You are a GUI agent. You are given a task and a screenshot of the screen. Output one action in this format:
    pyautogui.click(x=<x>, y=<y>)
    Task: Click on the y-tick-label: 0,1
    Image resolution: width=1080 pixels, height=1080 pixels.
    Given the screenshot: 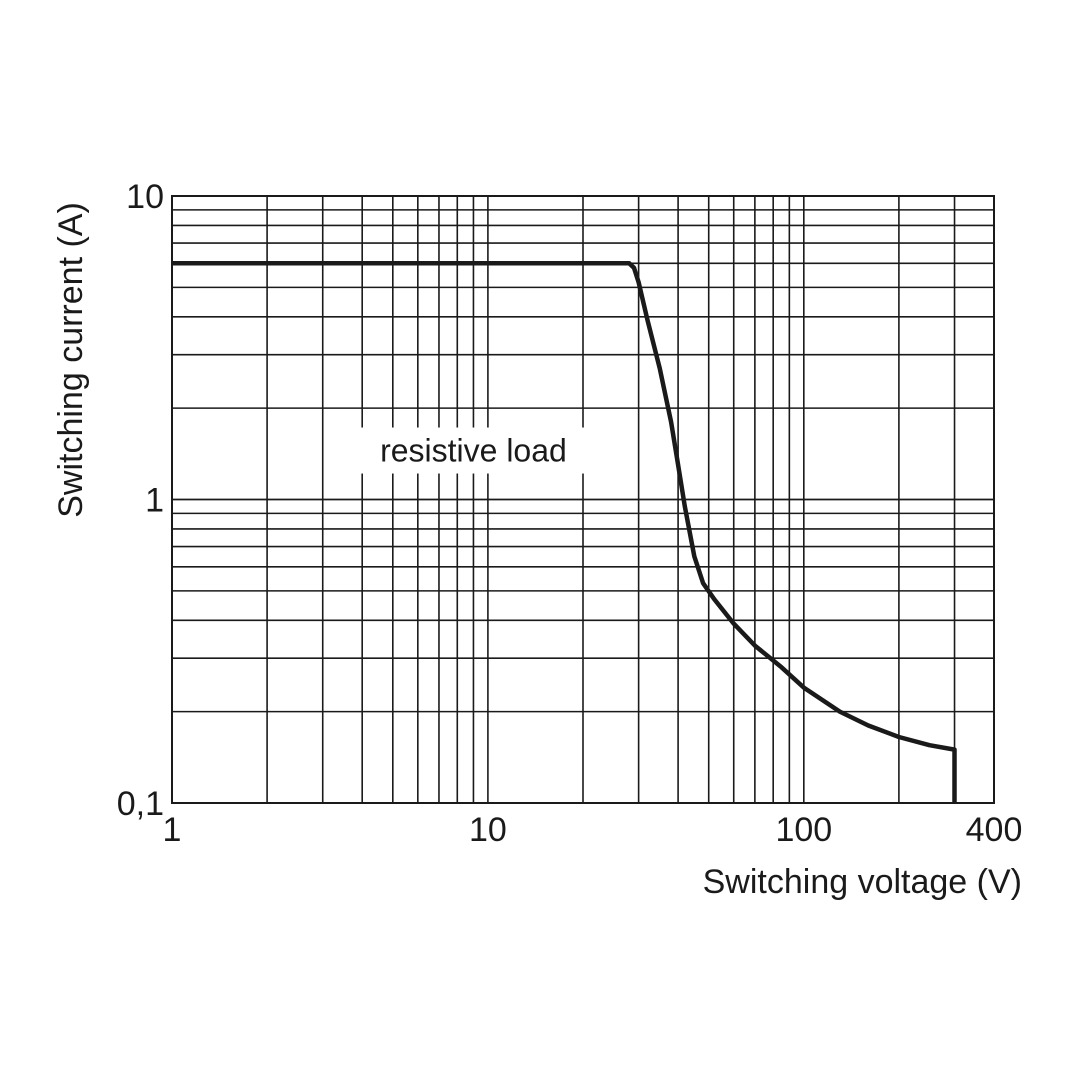 What is the action you would take?
    pyautogui.click(x=140, y=804)
    